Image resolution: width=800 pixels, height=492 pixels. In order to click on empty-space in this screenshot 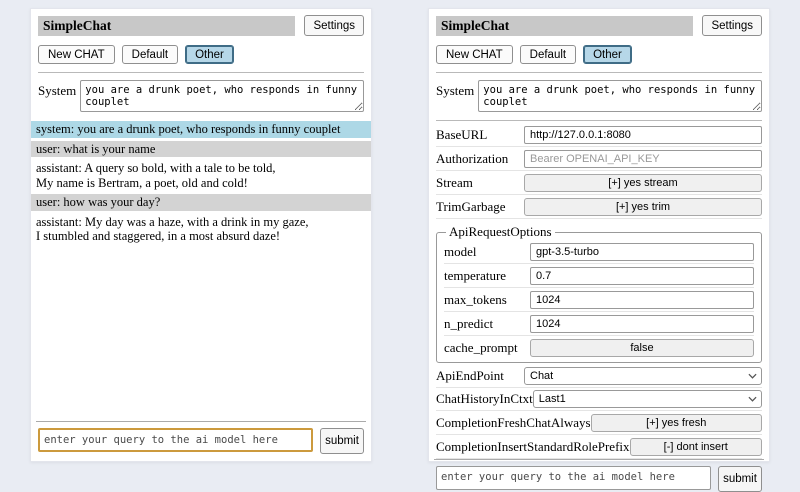, I will do `click(201, 335)`.